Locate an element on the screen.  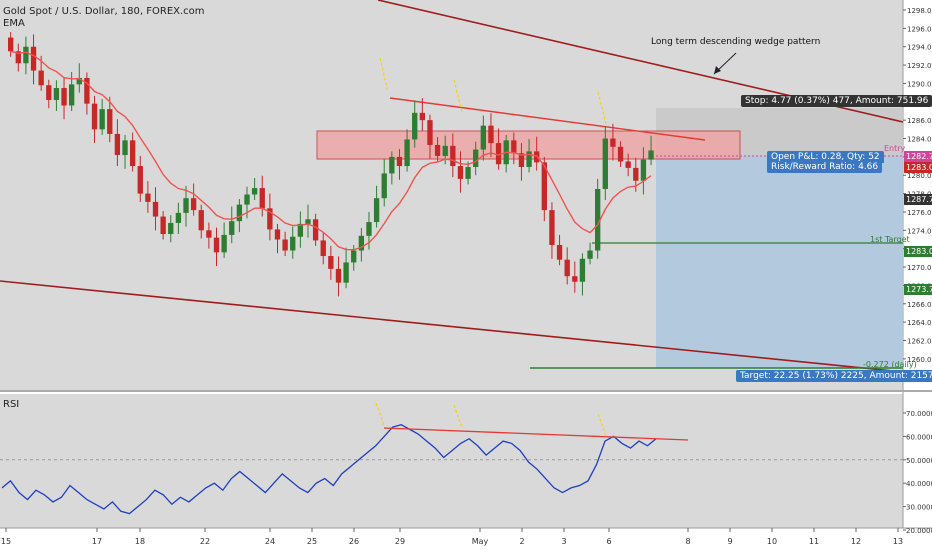
time-tick-label: 8 is located at coordinates (687, 541).